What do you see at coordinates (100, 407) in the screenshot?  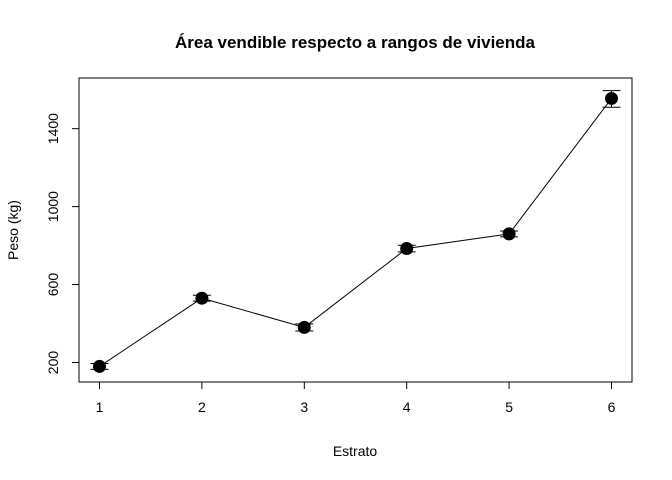 I see `x-tick-label: 1` at bounding box center [100, 407].